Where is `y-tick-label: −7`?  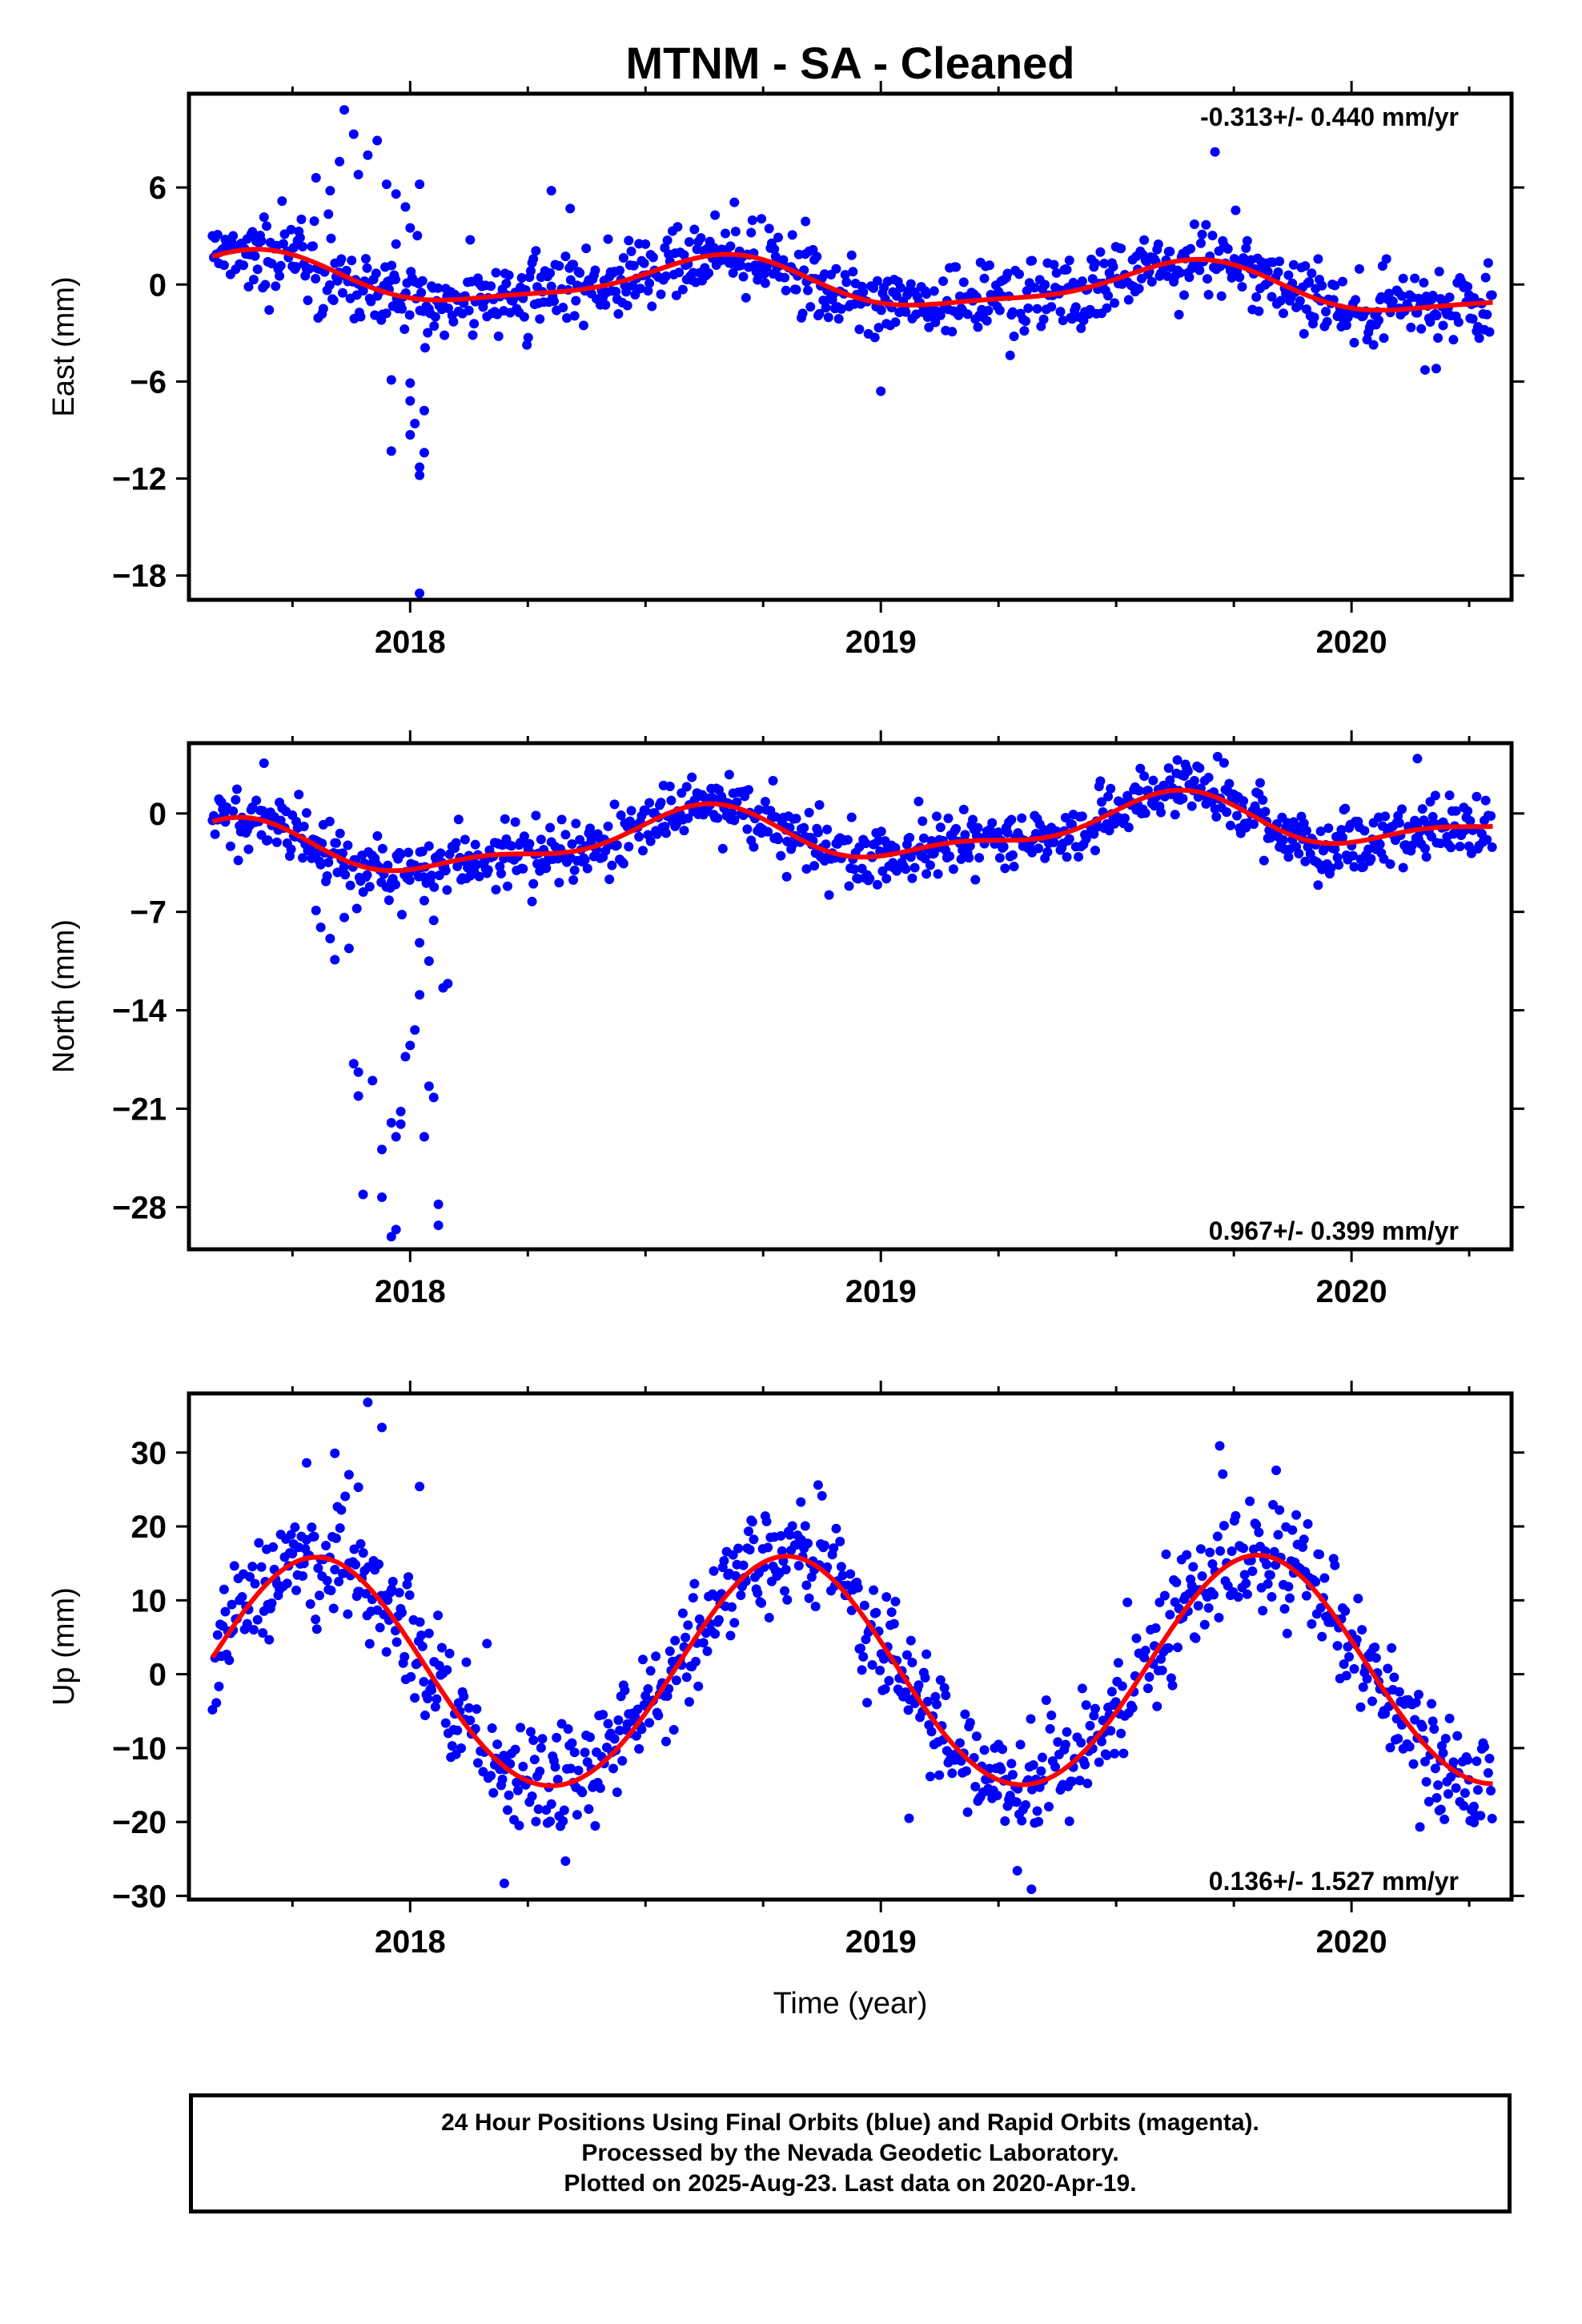
y-tick-label: −7 is located at coordinates (148, 913).